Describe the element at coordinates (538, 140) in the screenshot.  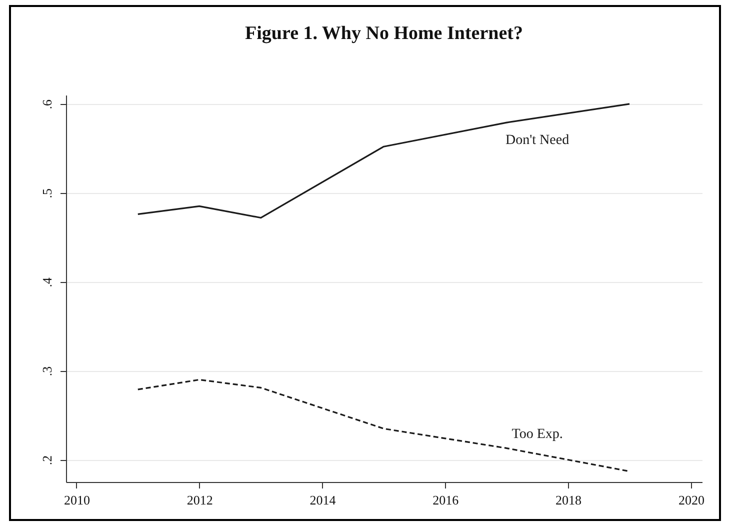
I see `series-label: Don't Need` at that location.